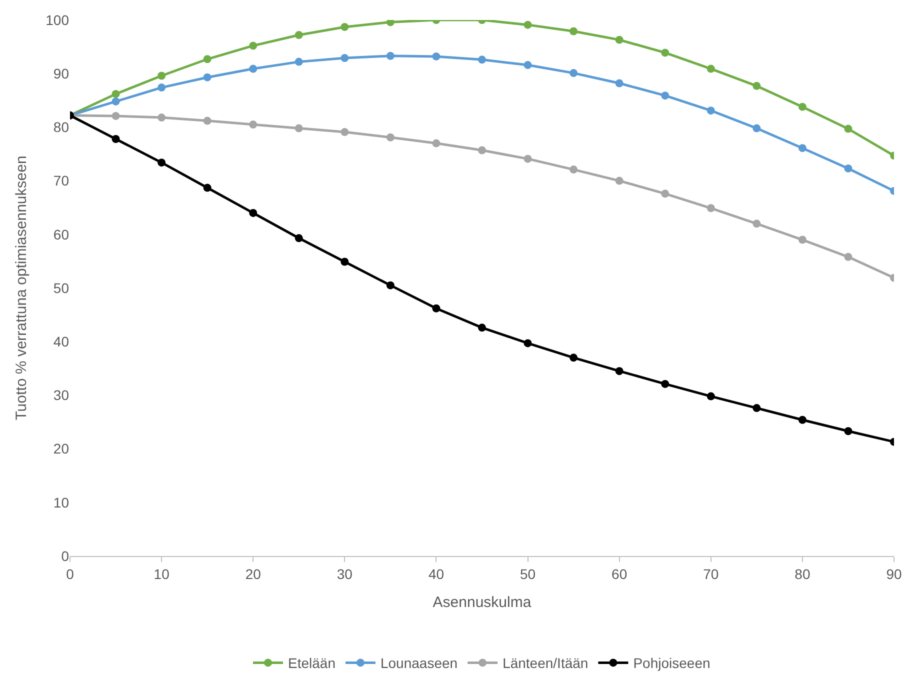 The image size is (914, 691). What do you see at coordinates (21, 288) in the screenshot?
I see `y-axis-title: Tuotto % verrattuna optimiasennukseen` at bounding box center [21, 288].